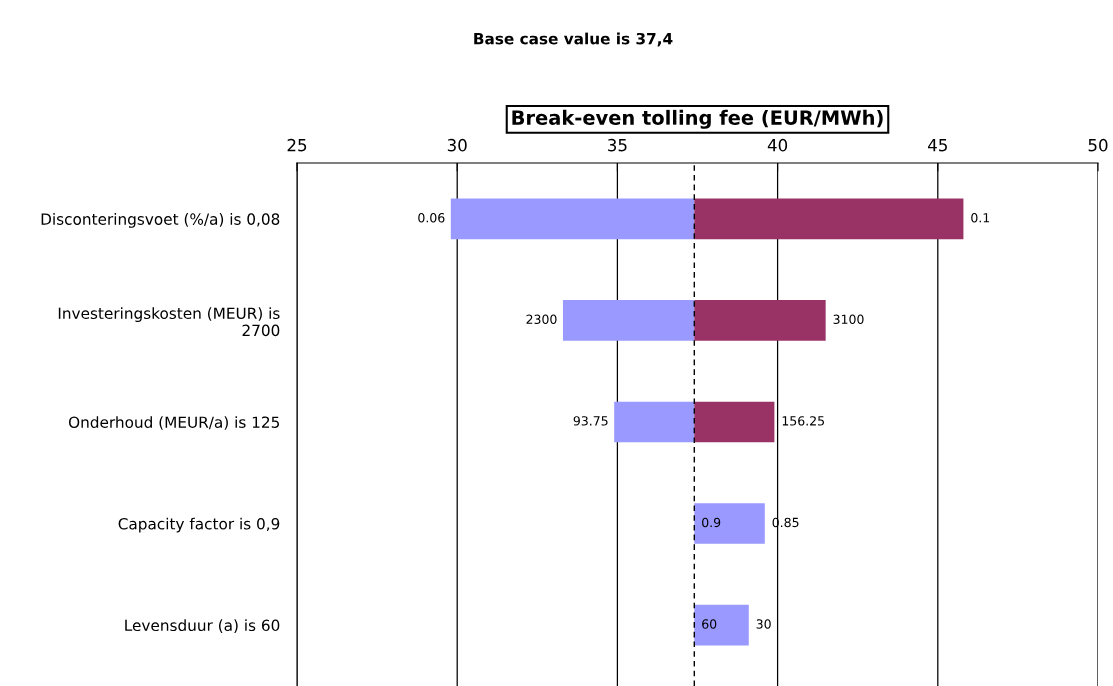  Describe the element at coordinates (173, 423) in the screenshot. I see `y-tick-label: Onderhoud (MEUR/a) is 125` at that location.